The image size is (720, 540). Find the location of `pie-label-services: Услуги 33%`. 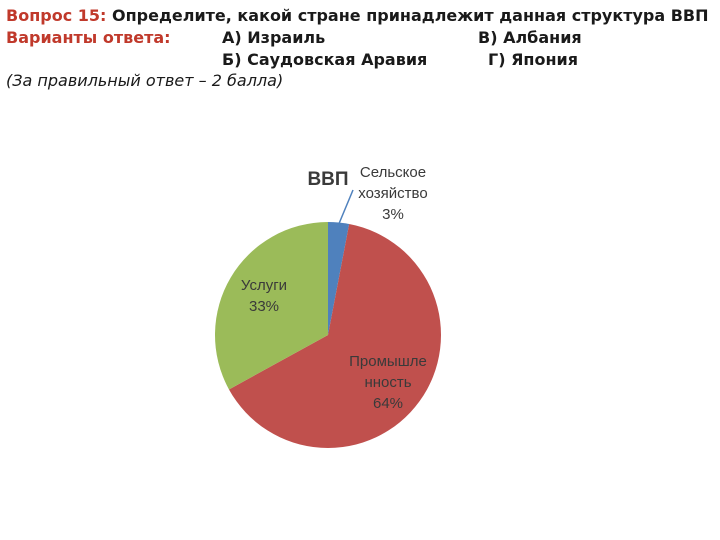

pie-label-services: Услуги 33% is located at coordinates (264, 296).